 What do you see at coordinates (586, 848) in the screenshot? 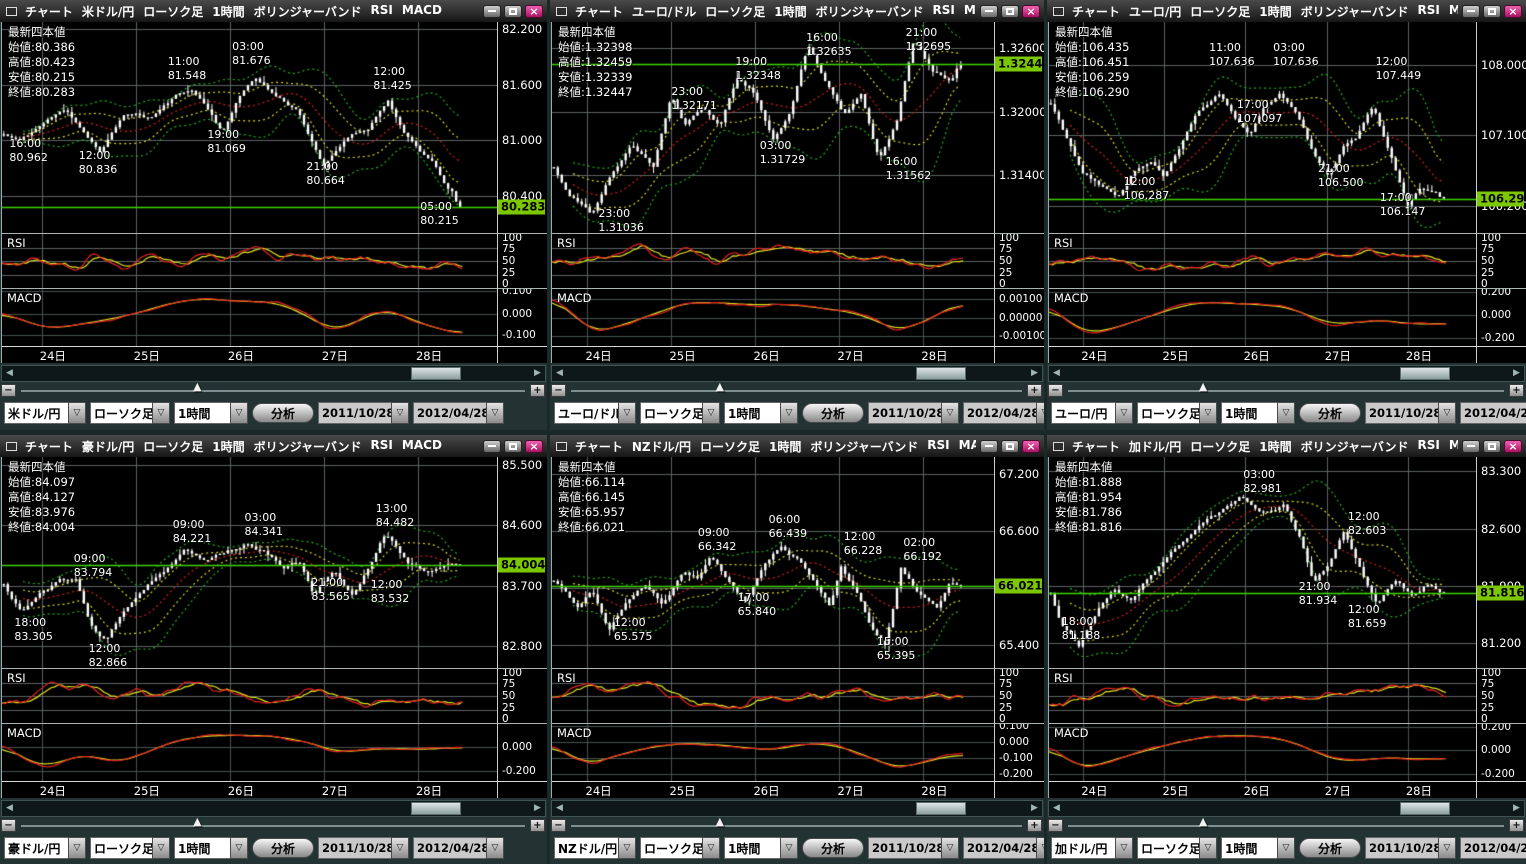
I see `pair-select-value: NZドル/円` at bounding box center [586, 848].